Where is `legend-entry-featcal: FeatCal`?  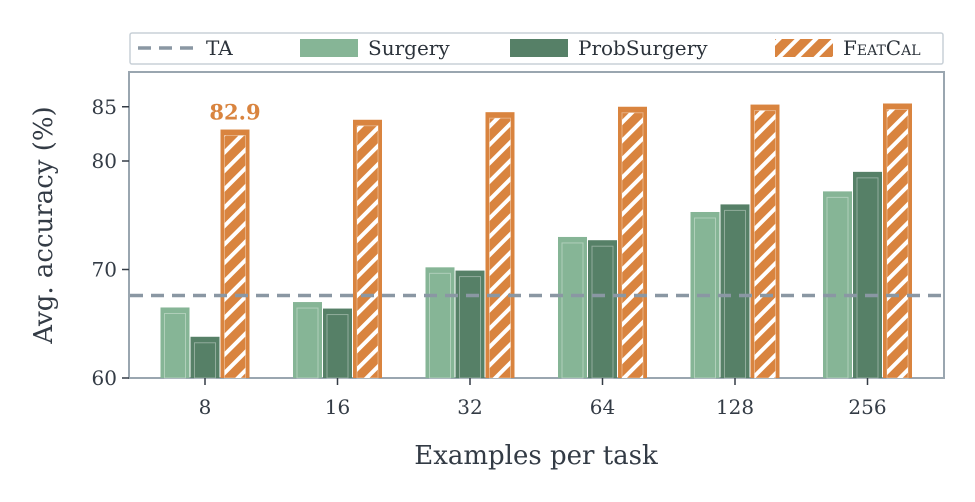 legend-entry-featcal: FeatCal is located at coordinates (848, 48).